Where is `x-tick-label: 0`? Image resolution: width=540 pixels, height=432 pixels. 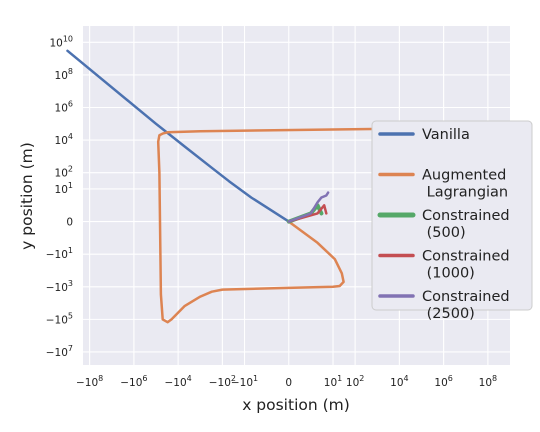 x-tick-label: 0 is located at coordinates (288, 383).